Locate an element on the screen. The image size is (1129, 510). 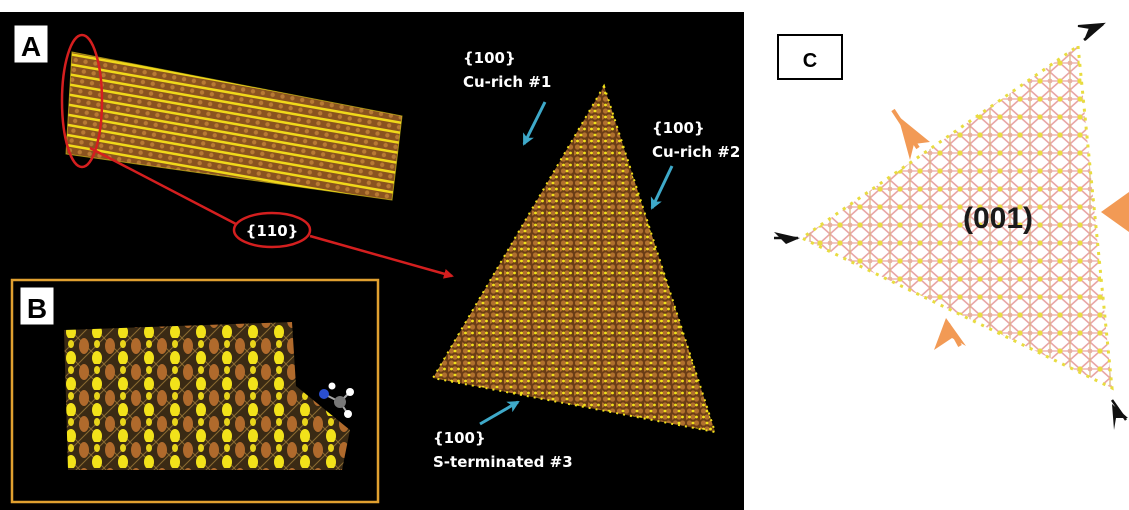
panel-a-label: A is located at coordinates (31, 44).